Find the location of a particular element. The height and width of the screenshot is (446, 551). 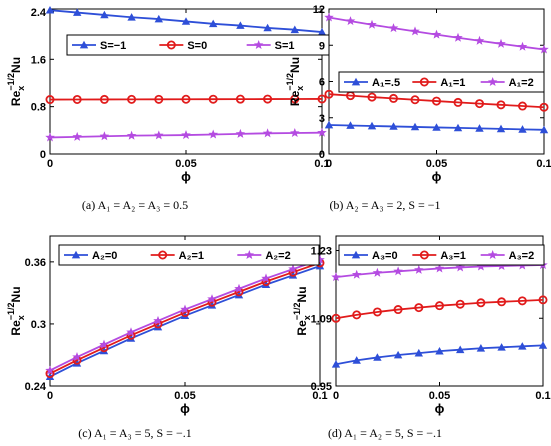

y-tick-label: 2.4 is located at coordinates (39, 13).